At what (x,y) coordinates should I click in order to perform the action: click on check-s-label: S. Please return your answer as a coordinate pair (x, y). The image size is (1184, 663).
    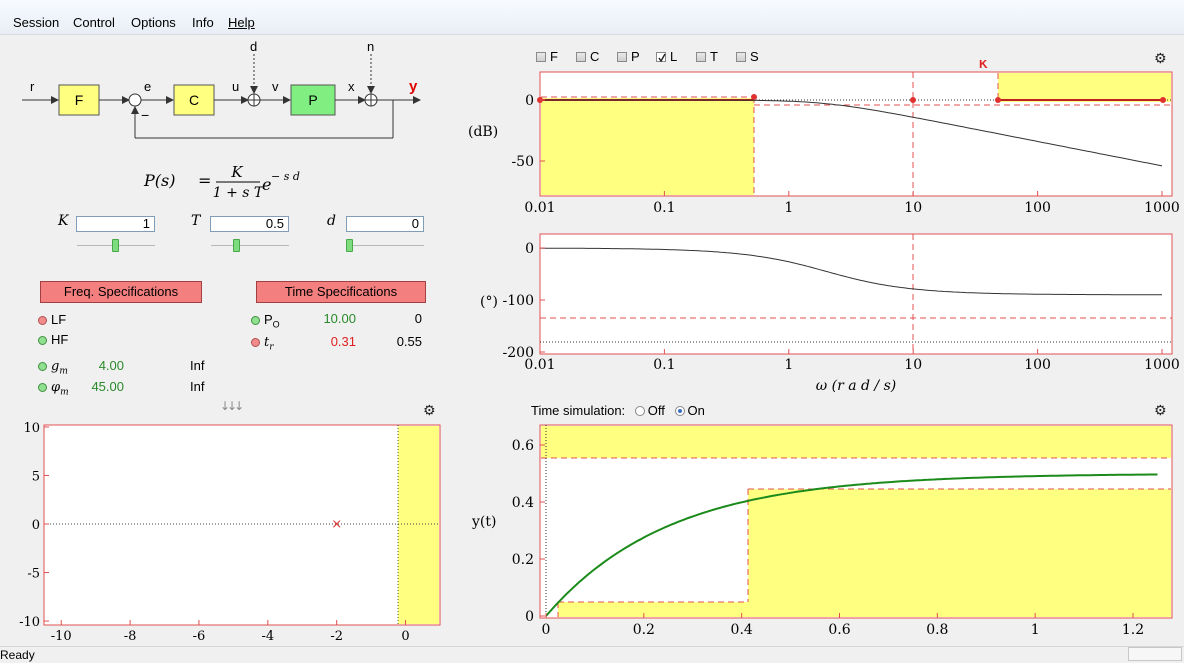
    Looking at the image, I should click on (754, 56).